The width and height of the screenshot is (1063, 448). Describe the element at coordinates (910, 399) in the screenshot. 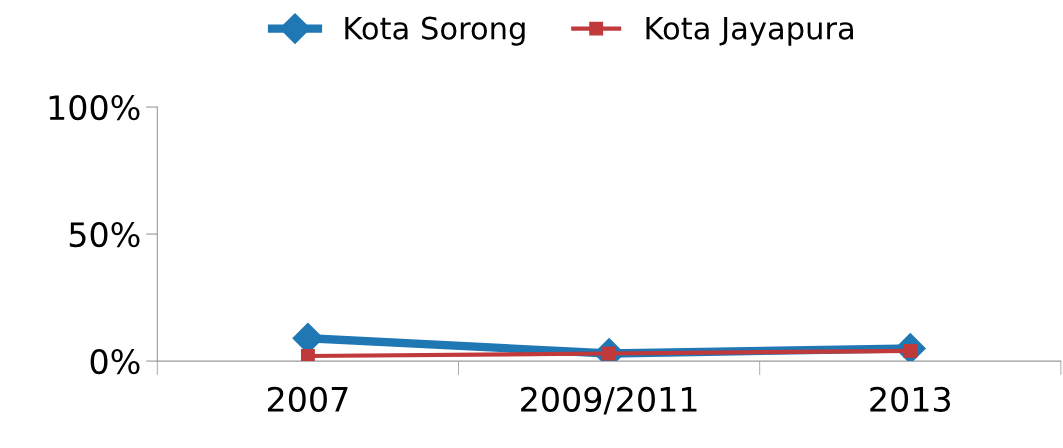

I see `x-tick-label: 2013` at that location.